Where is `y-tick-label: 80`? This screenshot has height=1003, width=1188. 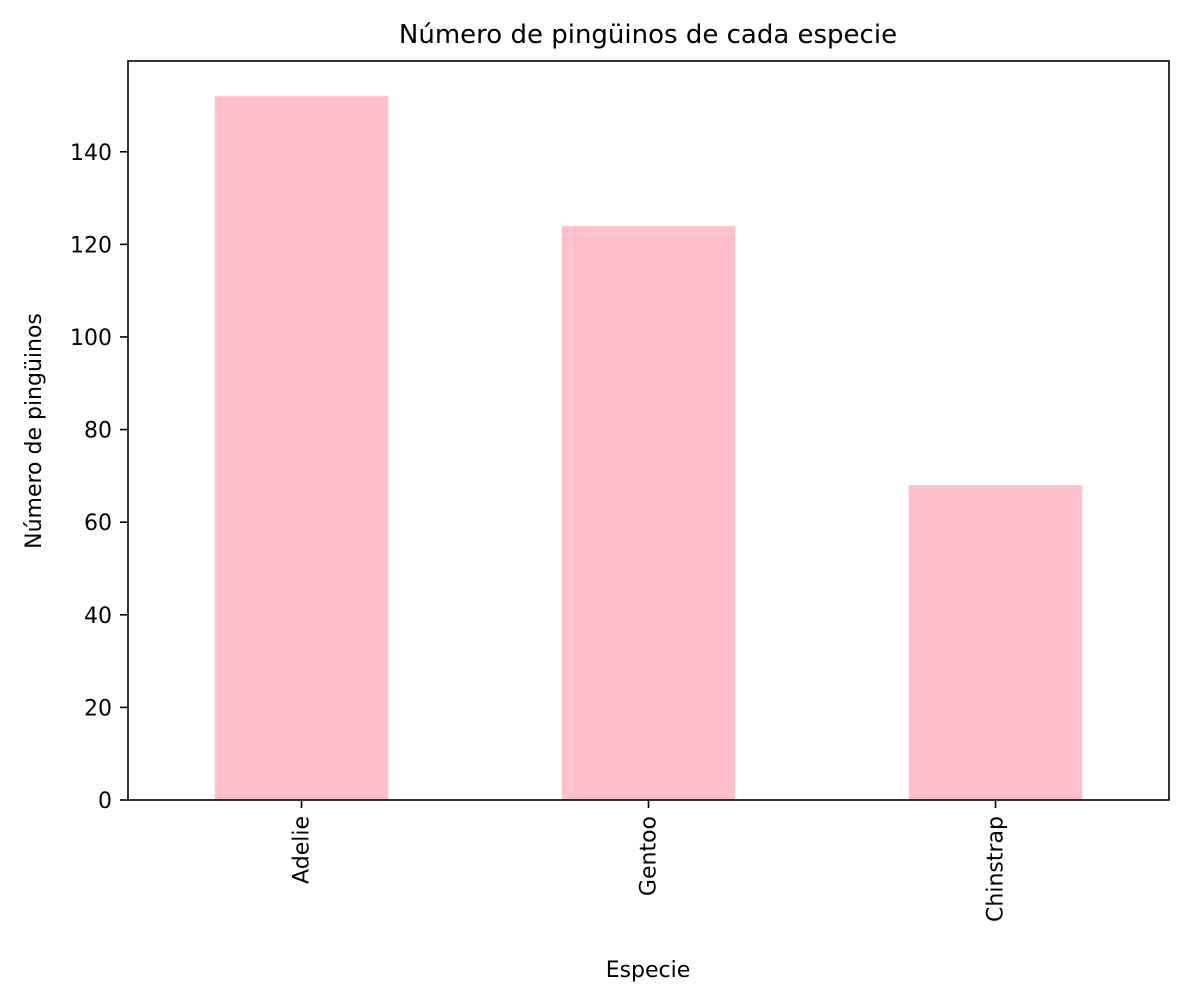 y-tick-label: 80 is located at coordinates (98, 431).